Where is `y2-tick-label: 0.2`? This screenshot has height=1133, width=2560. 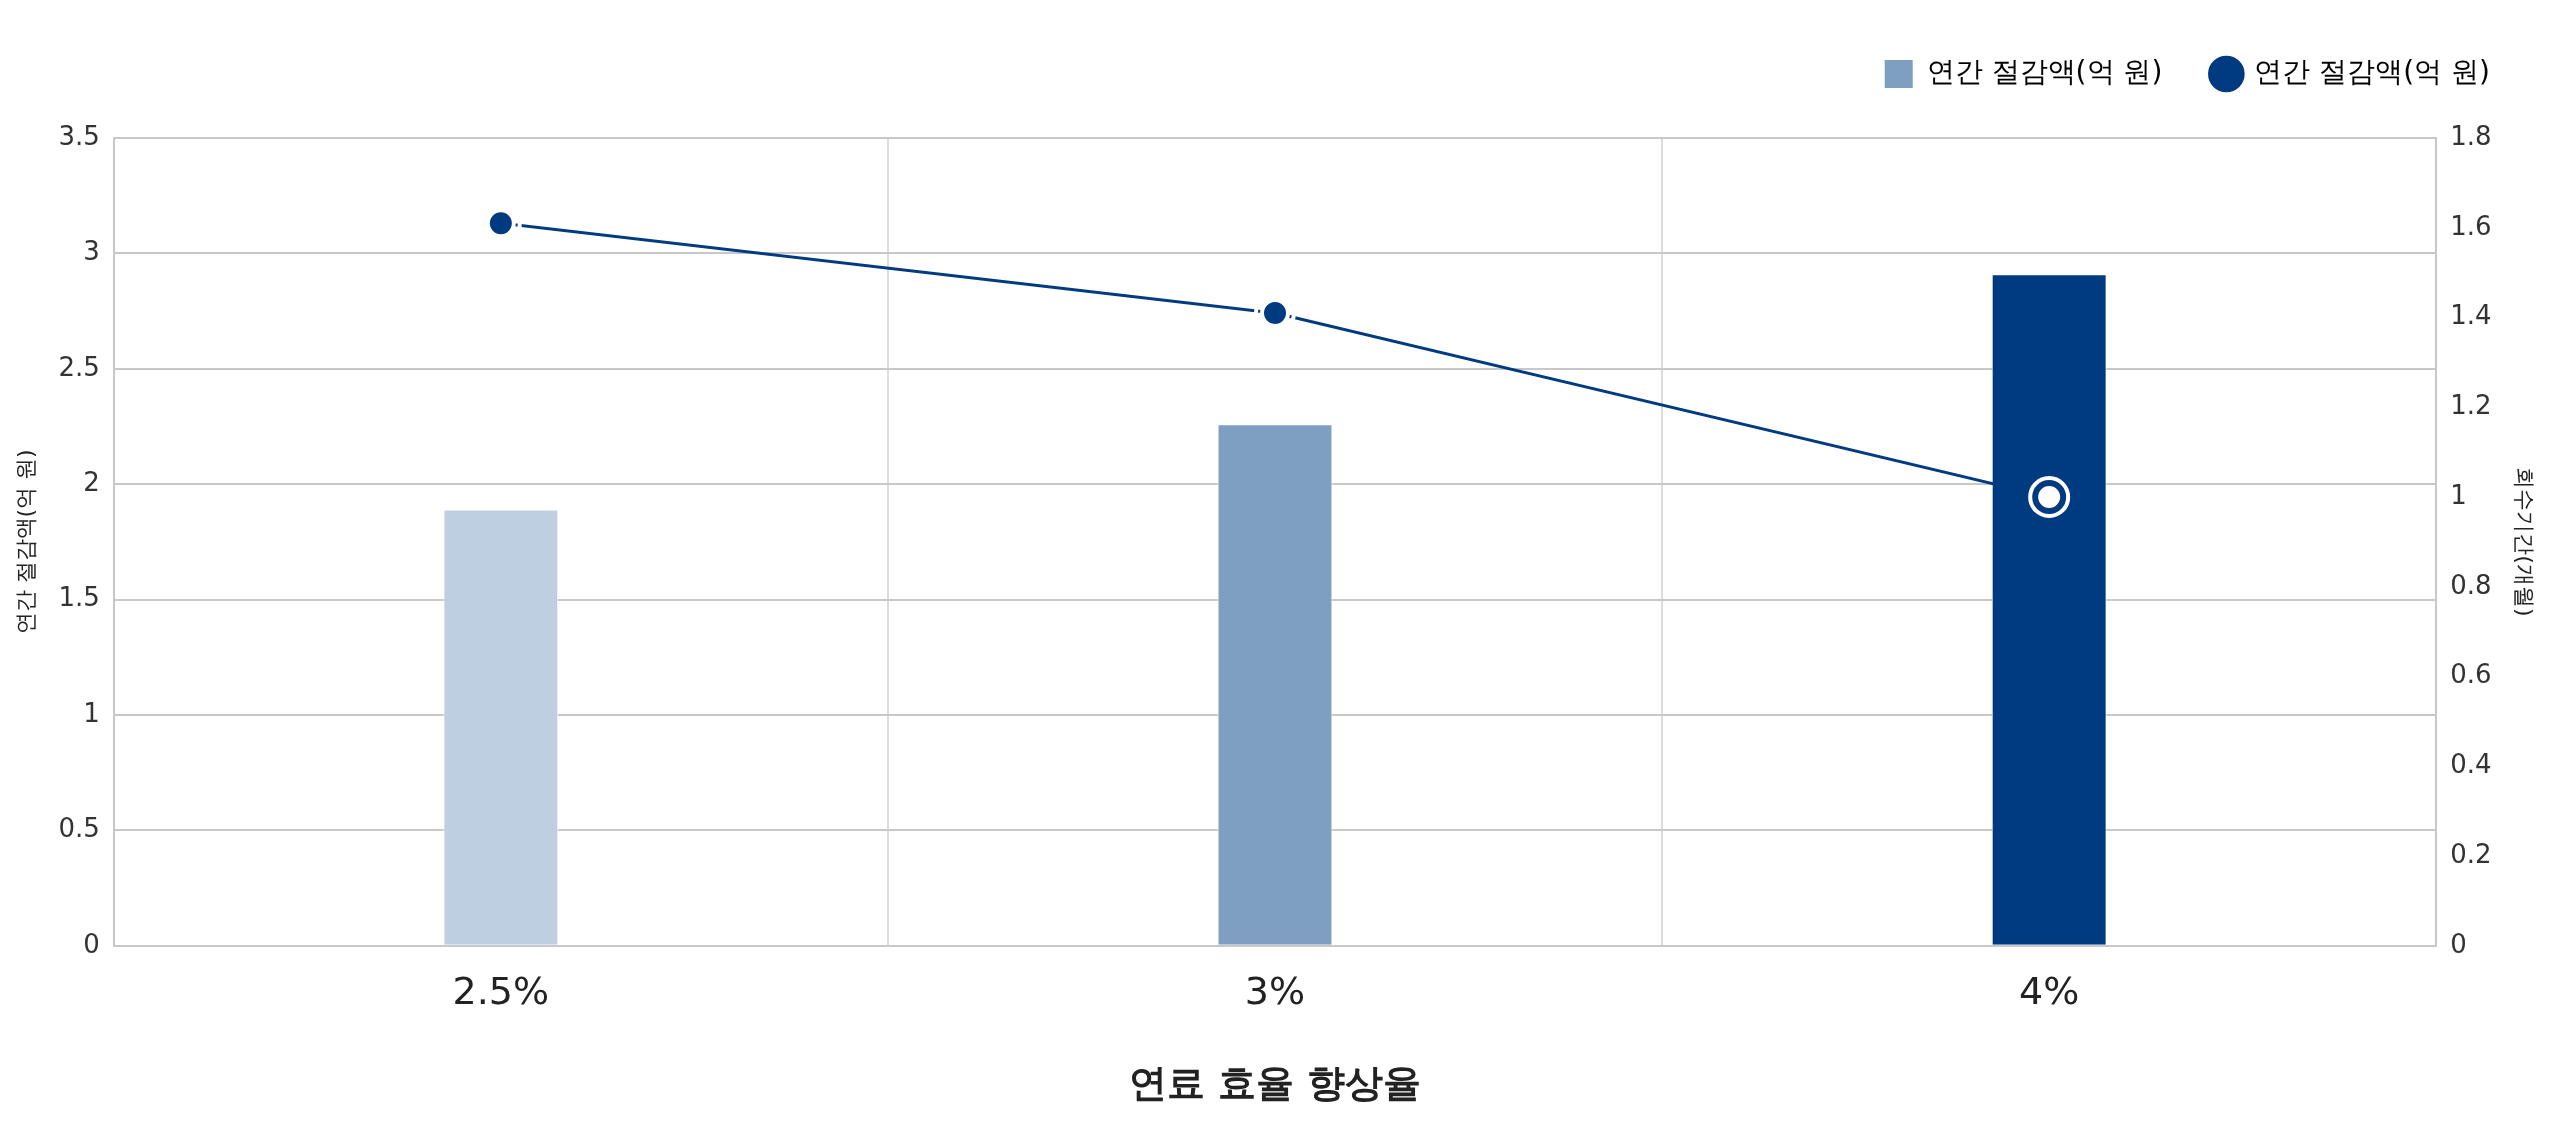 y2-tick-label: 0.2 is located at coordinates (2471, 853).